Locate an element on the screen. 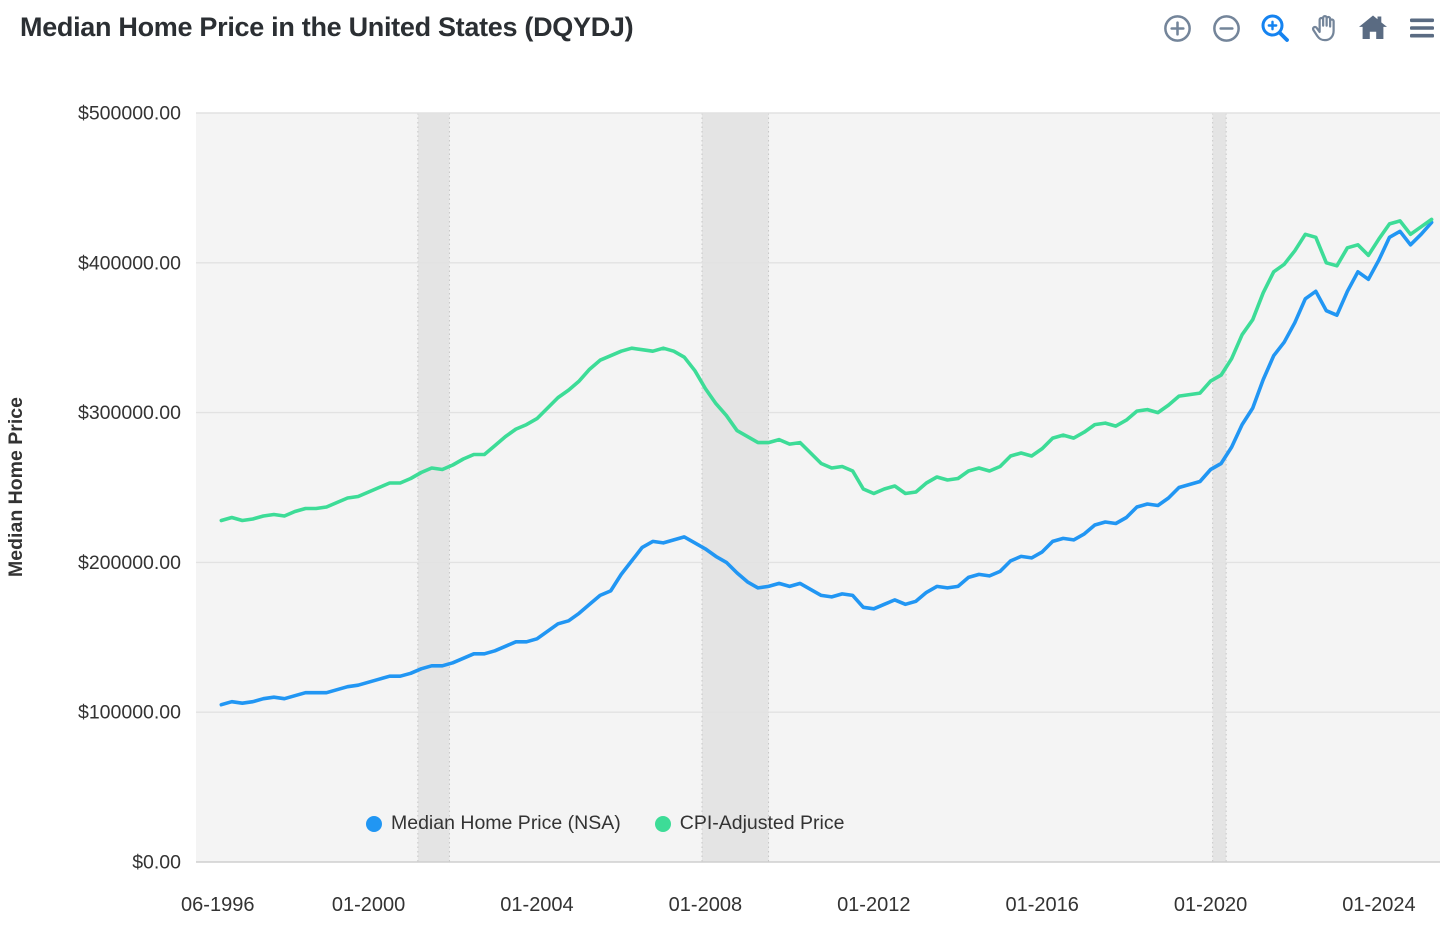 The width and height of the screenshot is (1456, 929). hand-icon is located at coordinates (1323, 27).